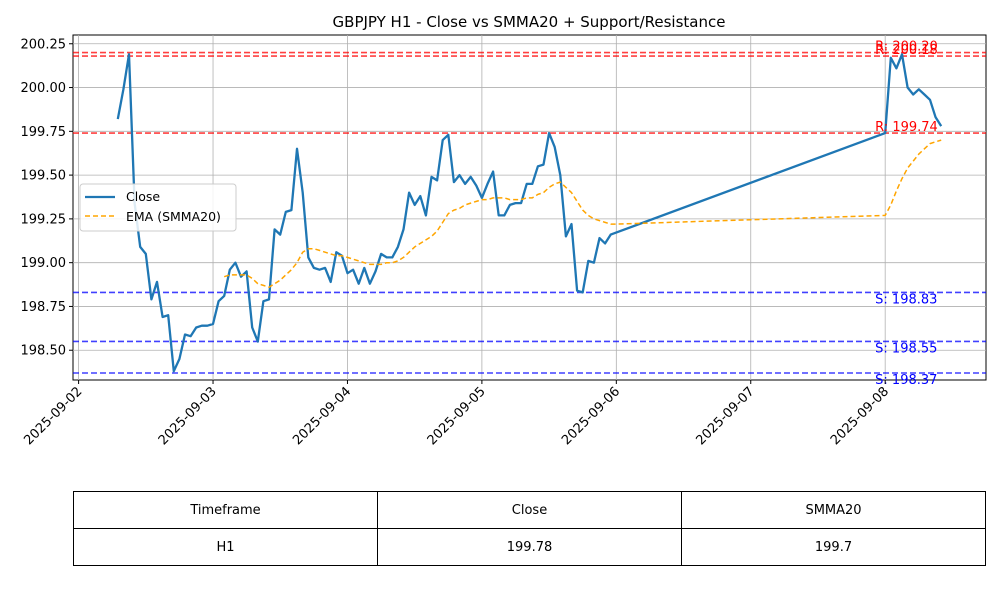  What do you see at coordinates (173, 216) in the screenshot?
I see `legend-smma-label: EMA (SMMA20)` at bounding box center [173, 216].